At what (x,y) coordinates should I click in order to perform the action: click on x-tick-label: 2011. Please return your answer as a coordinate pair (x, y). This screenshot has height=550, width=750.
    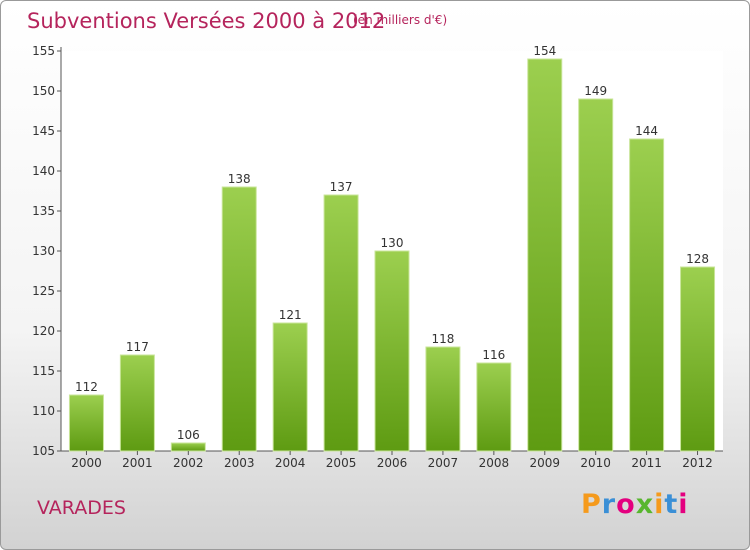
    Looking at the image, I should click on (646, 463).